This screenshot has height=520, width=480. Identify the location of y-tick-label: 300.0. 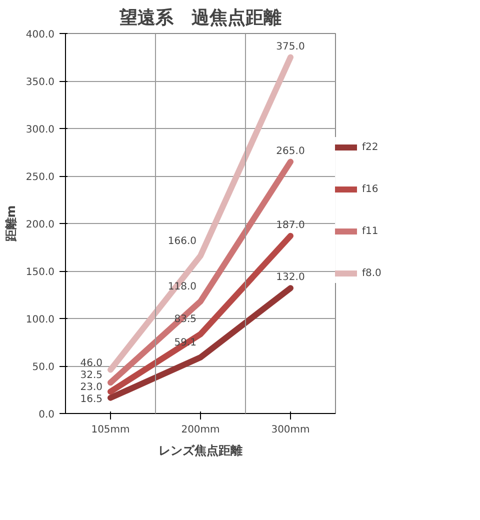
(40, 130).